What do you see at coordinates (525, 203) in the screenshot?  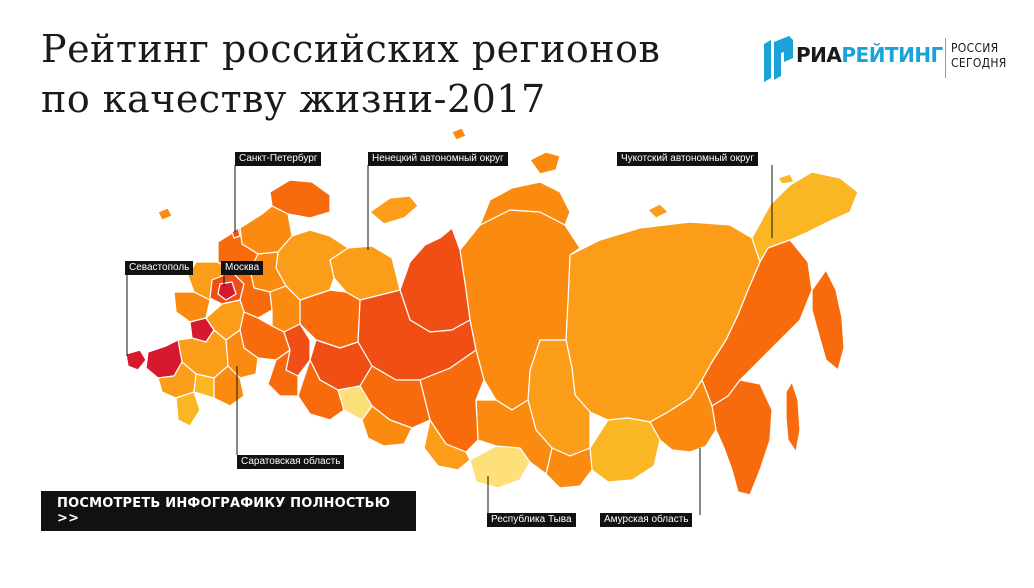 I see `region-taimyr` at bounding box center [525, 203].